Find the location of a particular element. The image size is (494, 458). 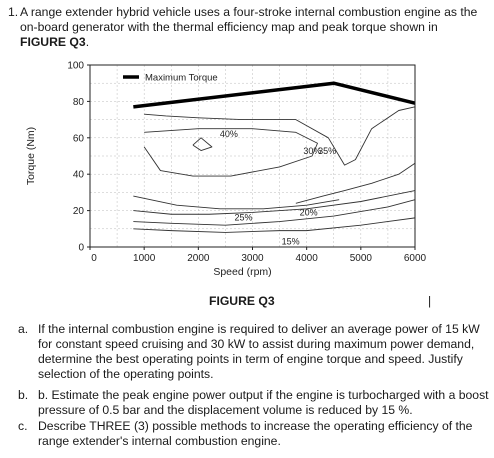

part-c-label: c. is located at coordinates (23, 426).